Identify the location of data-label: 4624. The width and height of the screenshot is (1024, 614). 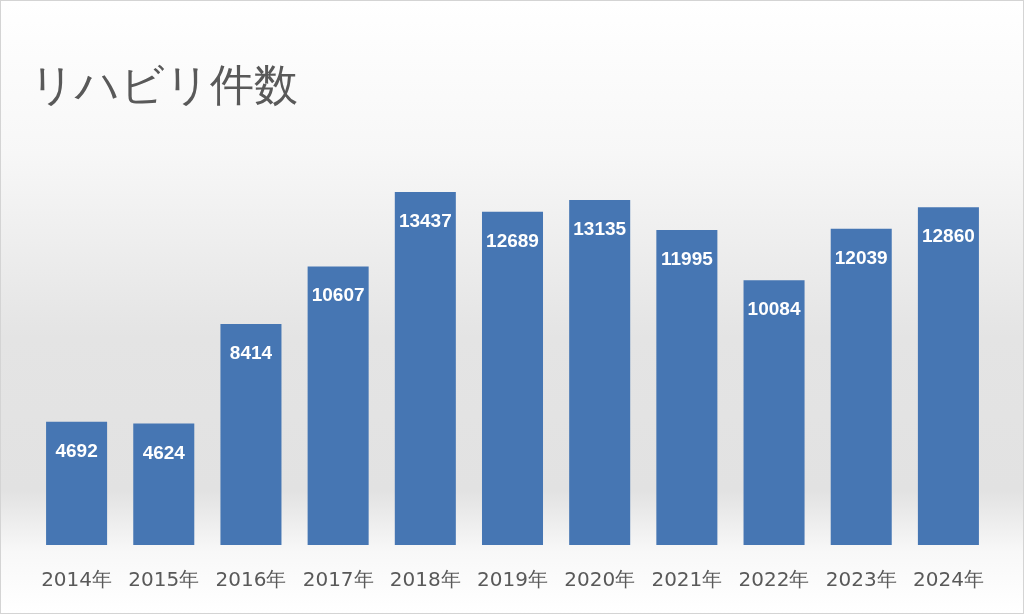
(164, 452).